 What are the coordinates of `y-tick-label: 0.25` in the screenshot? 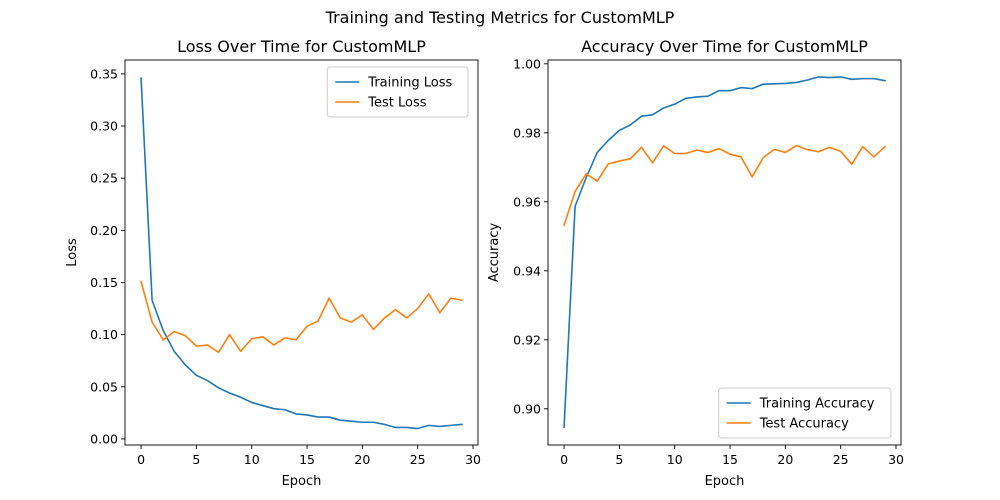 It's located at (104, 178).